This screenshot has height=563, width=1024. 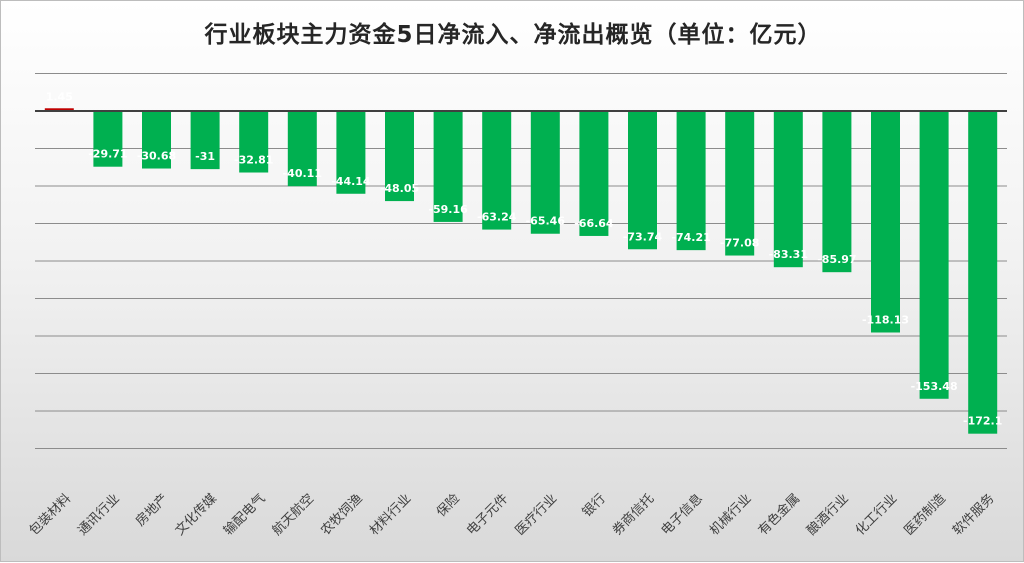 I want to click on data-label: -44.14, so click(x=351, y=181).